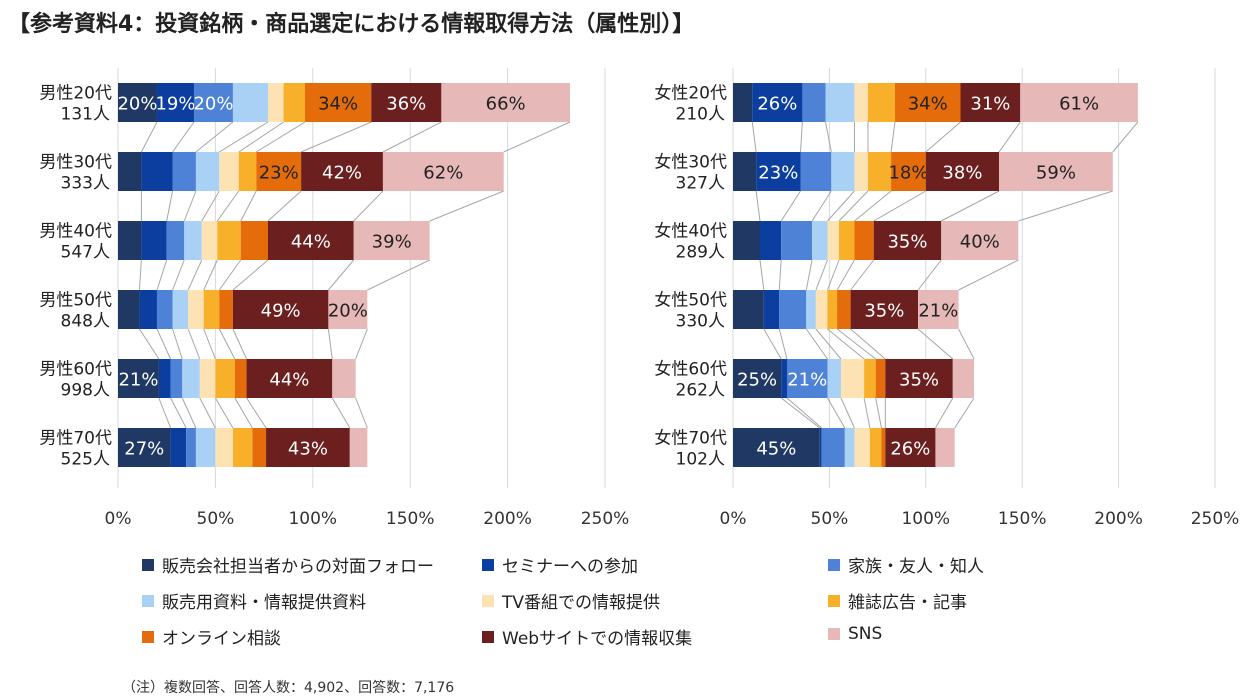  What do you see at coordinates (962, 173) in the screenshot?
I see `data-label: 38%` at bounding box center [962, 173].